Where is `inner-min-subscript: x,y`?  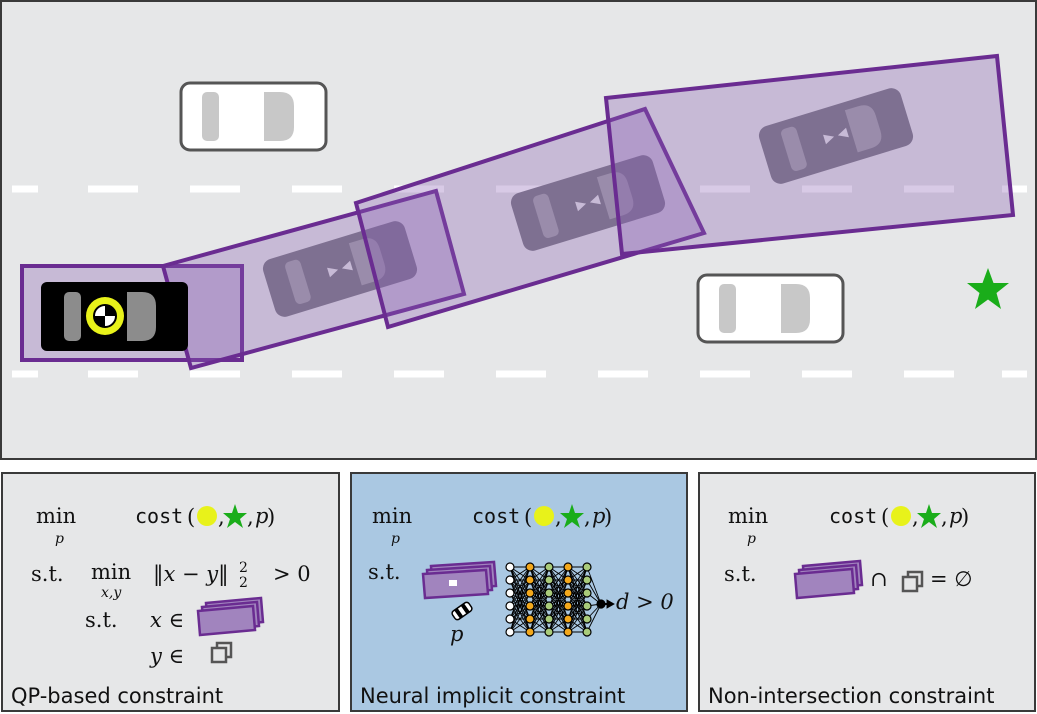
inner-min-subscript: x,y is located at coordinates (111, 593).